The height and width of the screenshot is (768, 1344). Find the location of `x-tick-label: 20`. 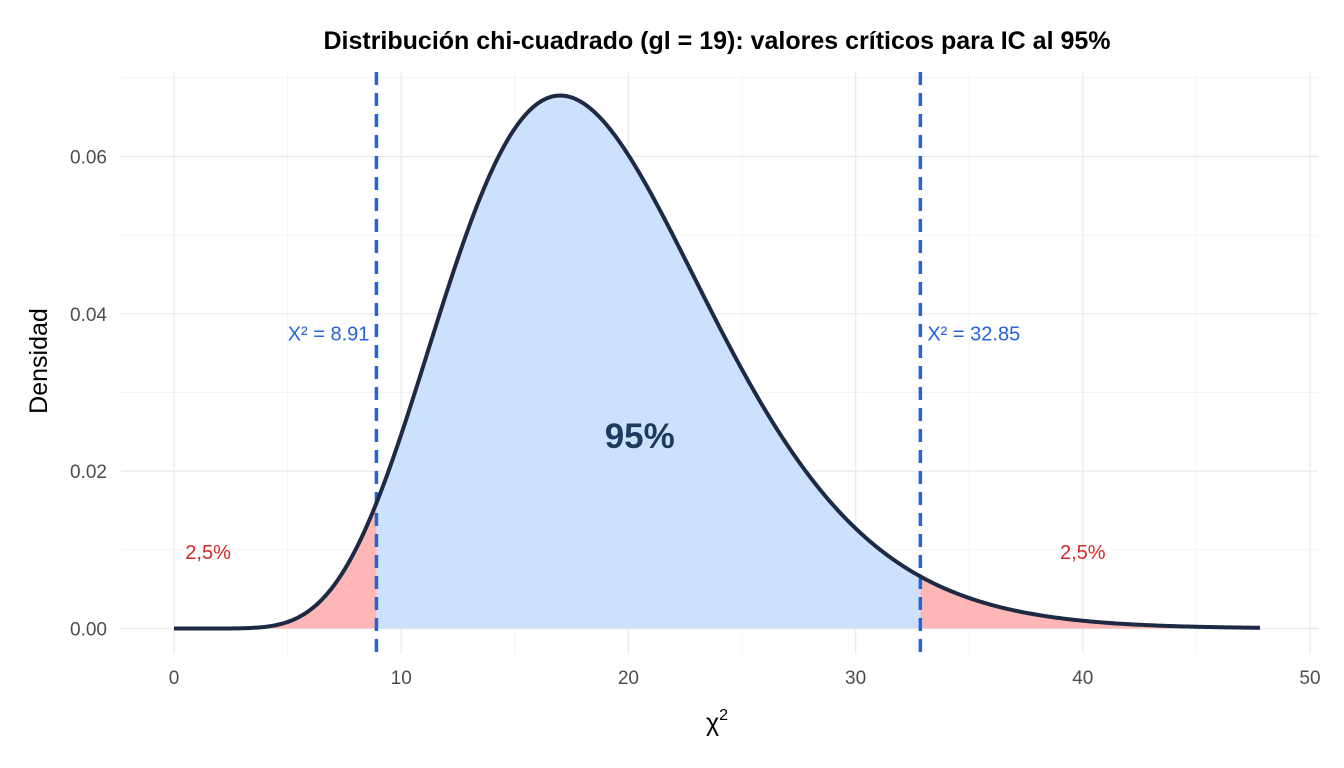

x-tick-label: 20 is located at coordinates (628, 678).